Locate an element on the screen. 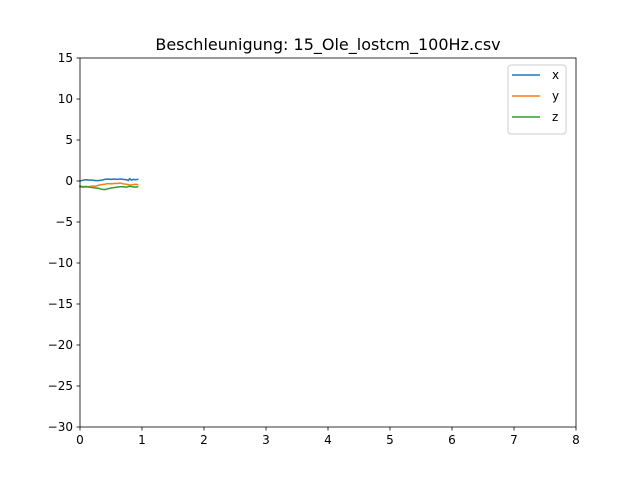 This screenshot has width=640, height=484. y-tick-label: 10 is located at coordinates (65, 99).